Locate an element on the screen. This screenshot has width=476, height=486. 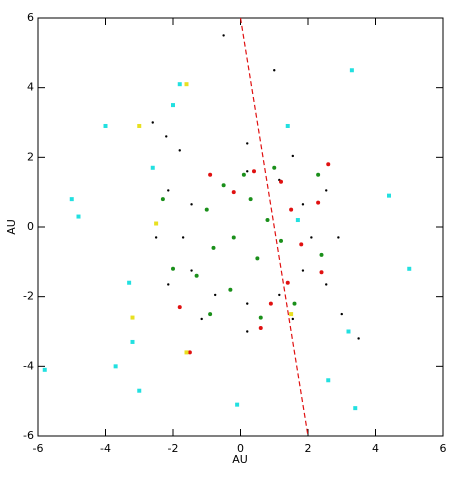
dashed-line is located at coordinates (274, 227).